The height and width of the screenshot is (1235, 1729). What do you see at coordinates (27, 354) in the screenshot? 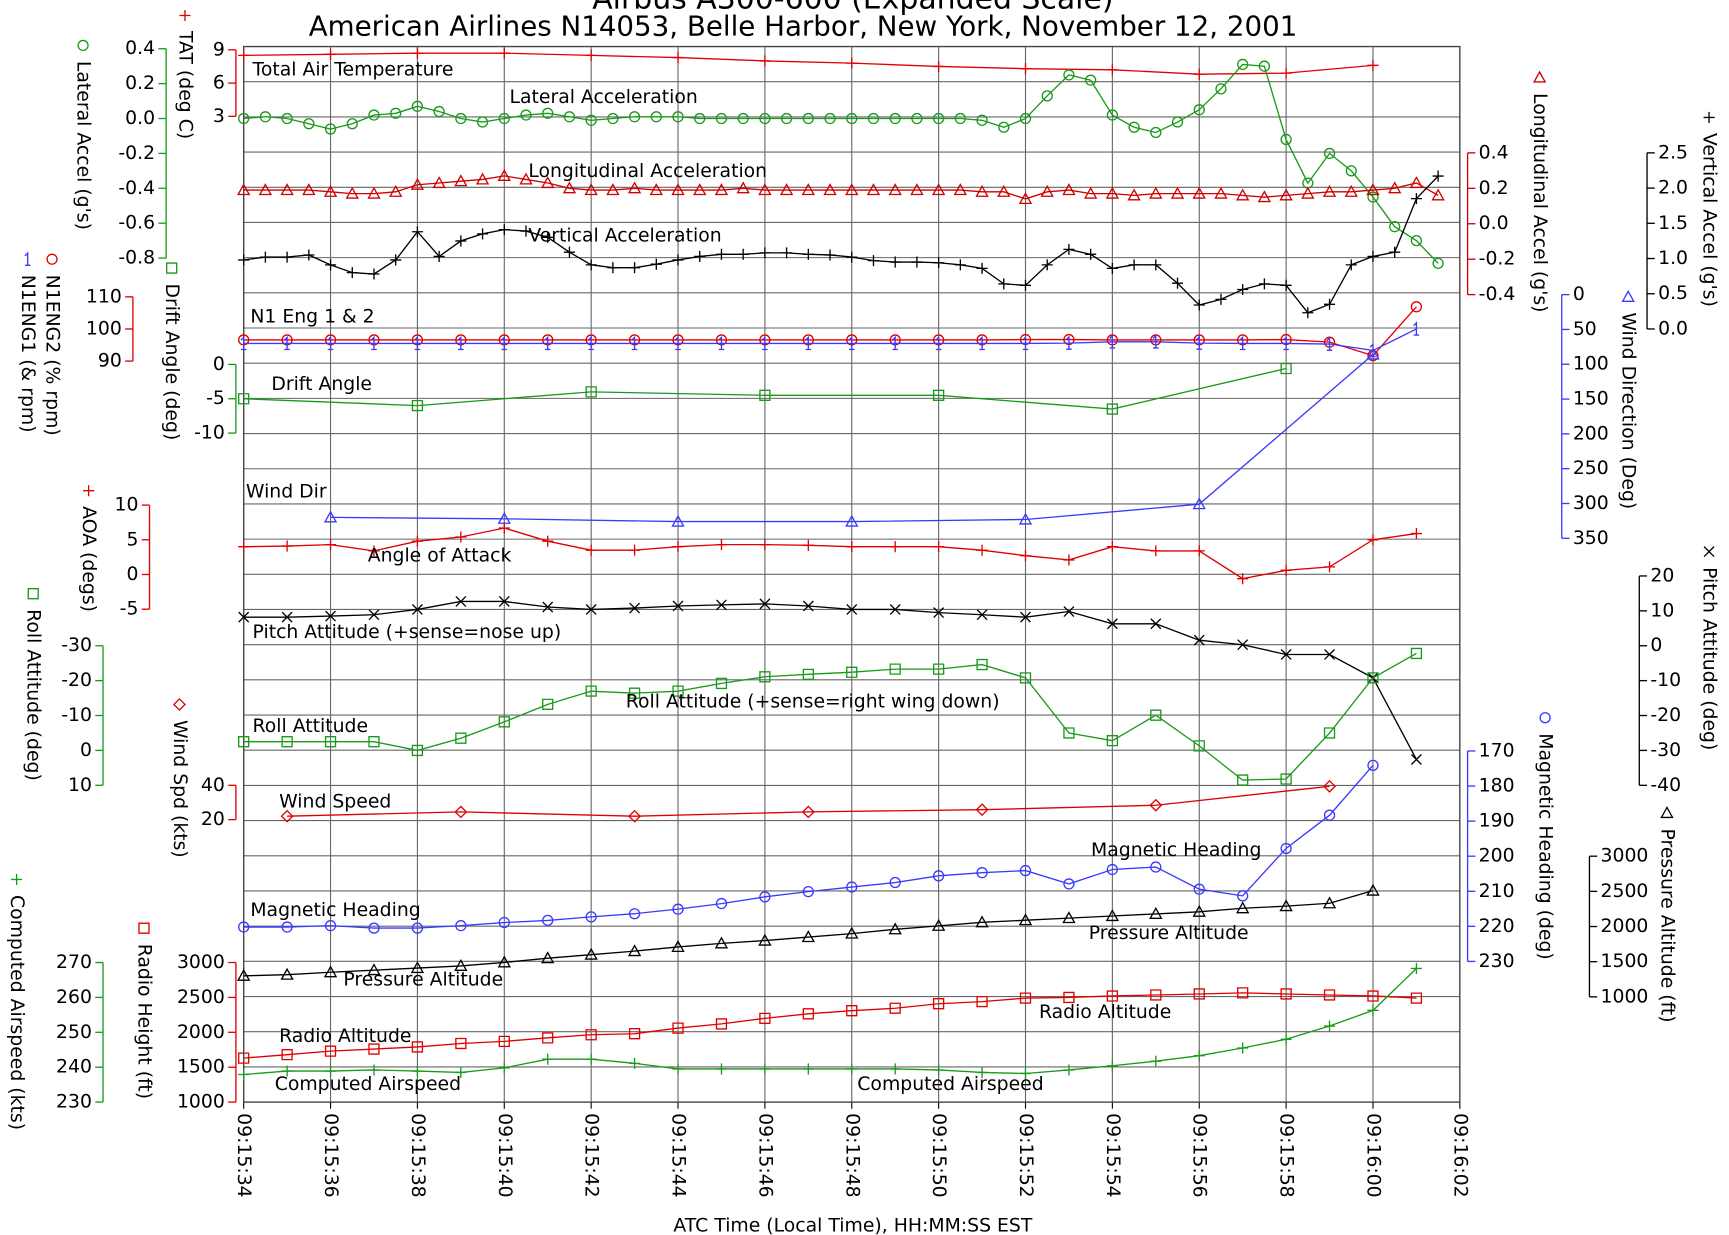
I see `axis-label: N1ENG1 (& rpm)` at bounding box center [27, 354].